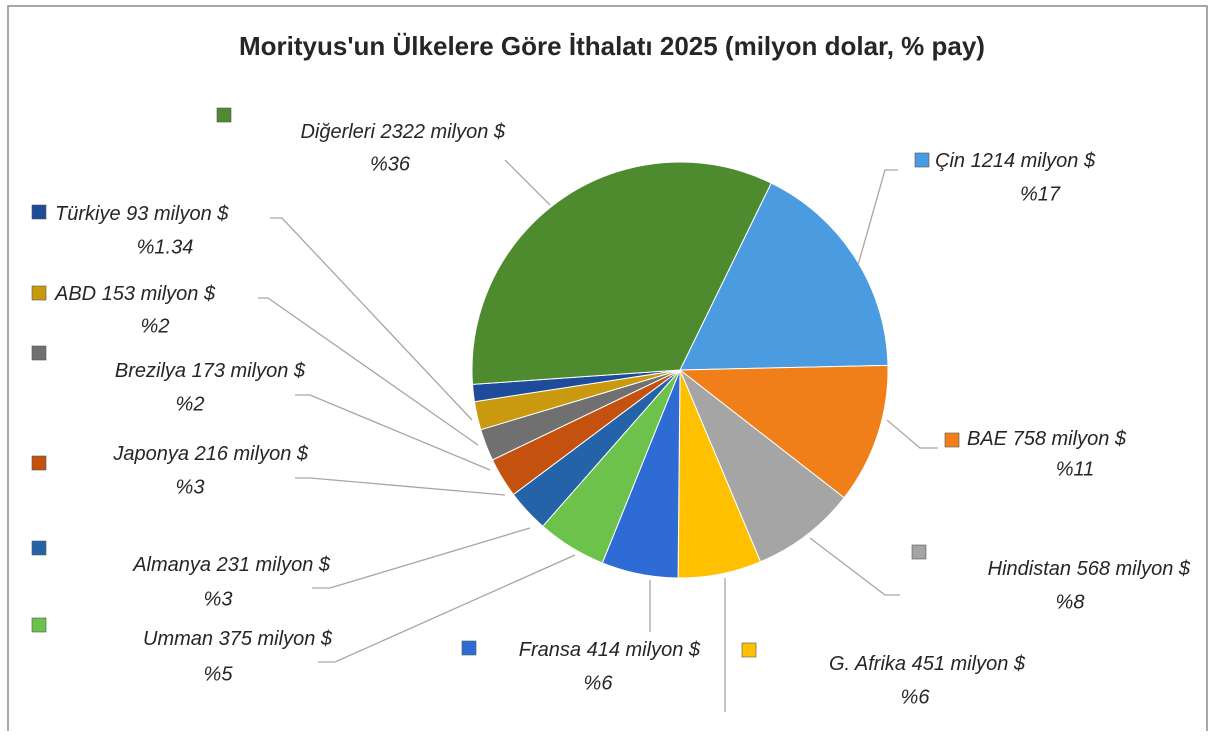 The height and width of the screenshot is (736, 1215). I want to click on label-value: 758 milyon $, so click(1070, 439).